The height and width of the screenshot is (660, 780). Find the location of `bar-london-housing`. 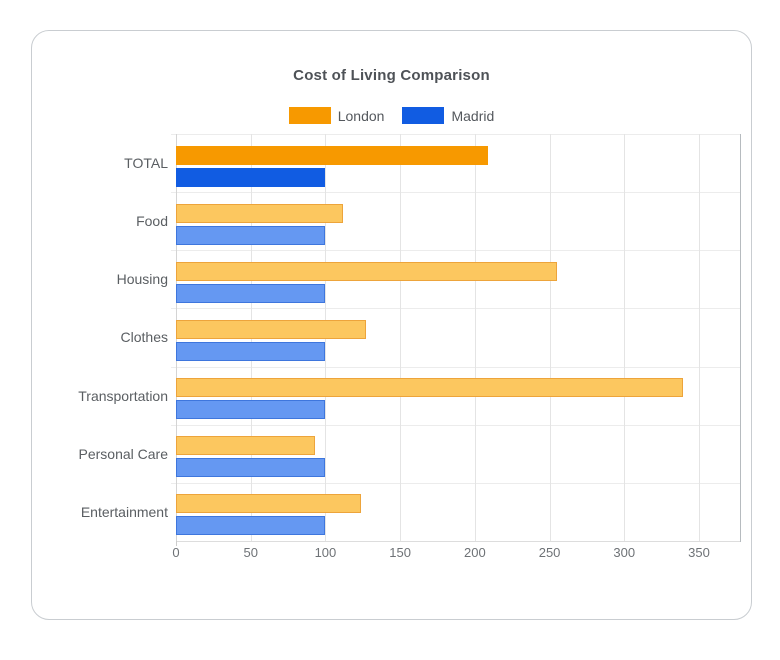

bar-london-housing is located at coordinates (367, 271).